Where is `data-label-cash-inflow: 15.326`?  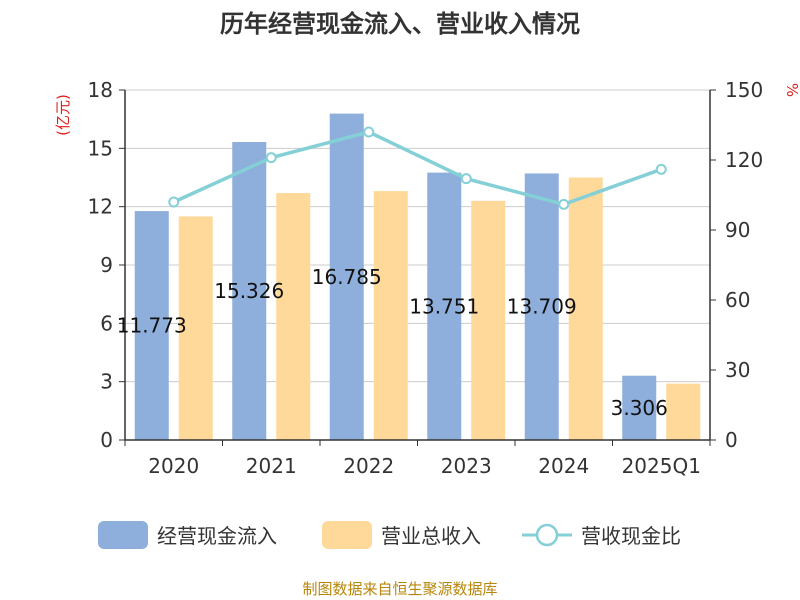 data-label-cash-inflow: 15.326 is located at coordinates (249, 291).